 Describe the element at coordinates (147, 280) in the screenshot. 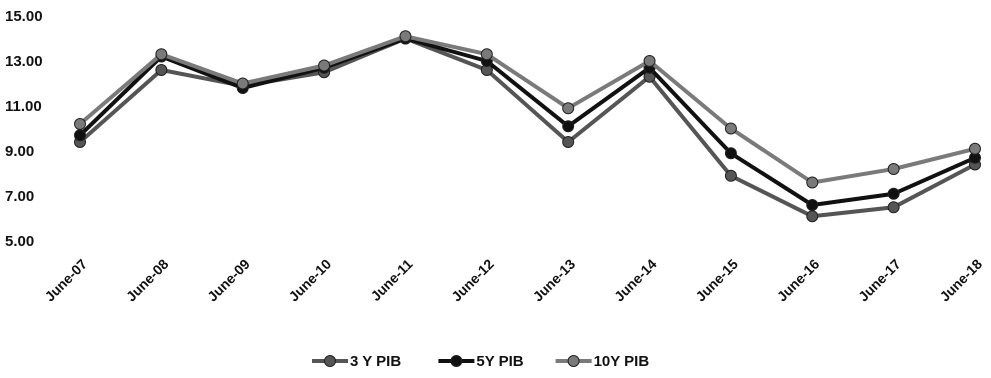

I see `x-tick-label: June-08` at that location.